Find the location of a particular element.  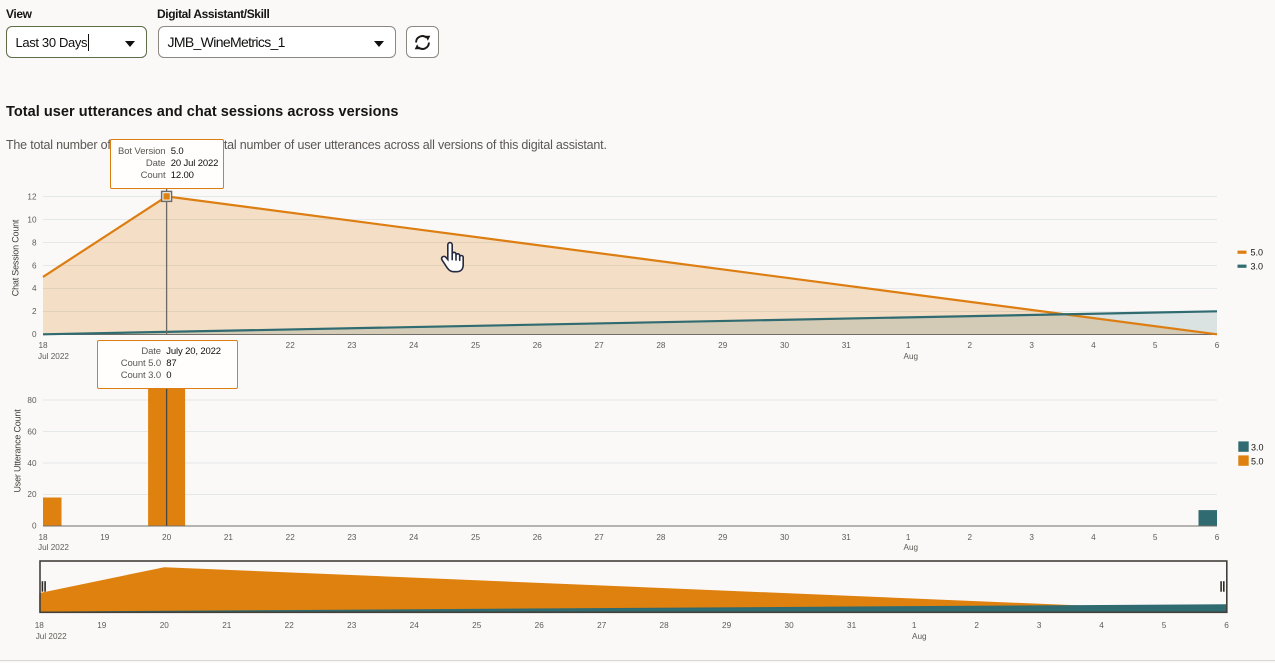

svg-text: Chat Session Count is located at coordinates (16, 257).